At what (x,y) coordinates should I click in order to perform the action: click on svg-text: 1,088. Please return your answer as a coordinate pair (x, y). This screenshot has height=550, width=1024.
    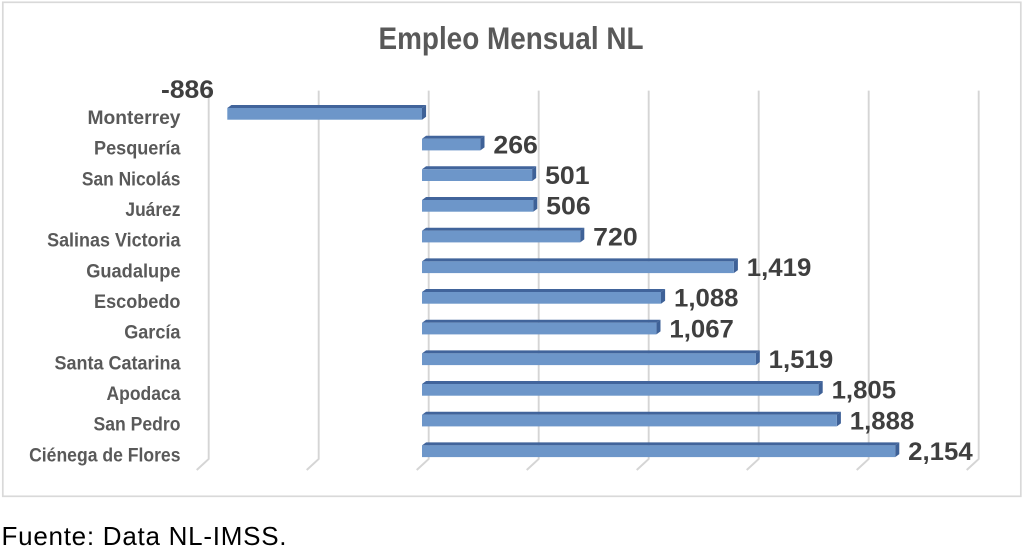
    Looking at the image, I should click on (706, 299).